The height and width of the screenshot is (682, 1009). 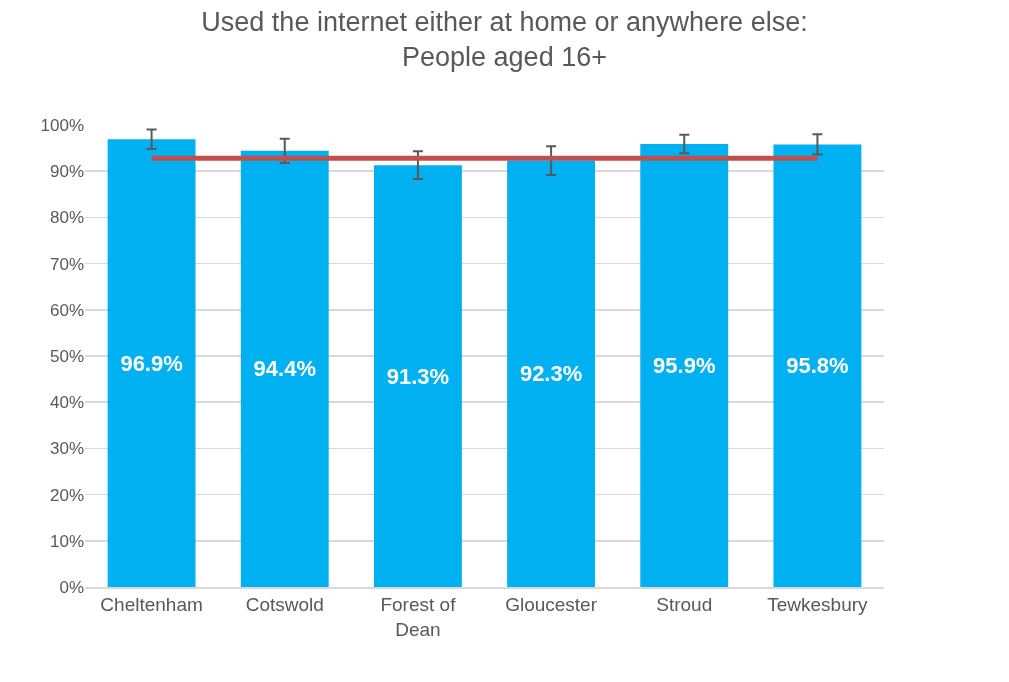 What do you see at coordinates (684, 605) in the screenshot?
I see `x-tick-label: Stroud` at bounding box center [684, 605].